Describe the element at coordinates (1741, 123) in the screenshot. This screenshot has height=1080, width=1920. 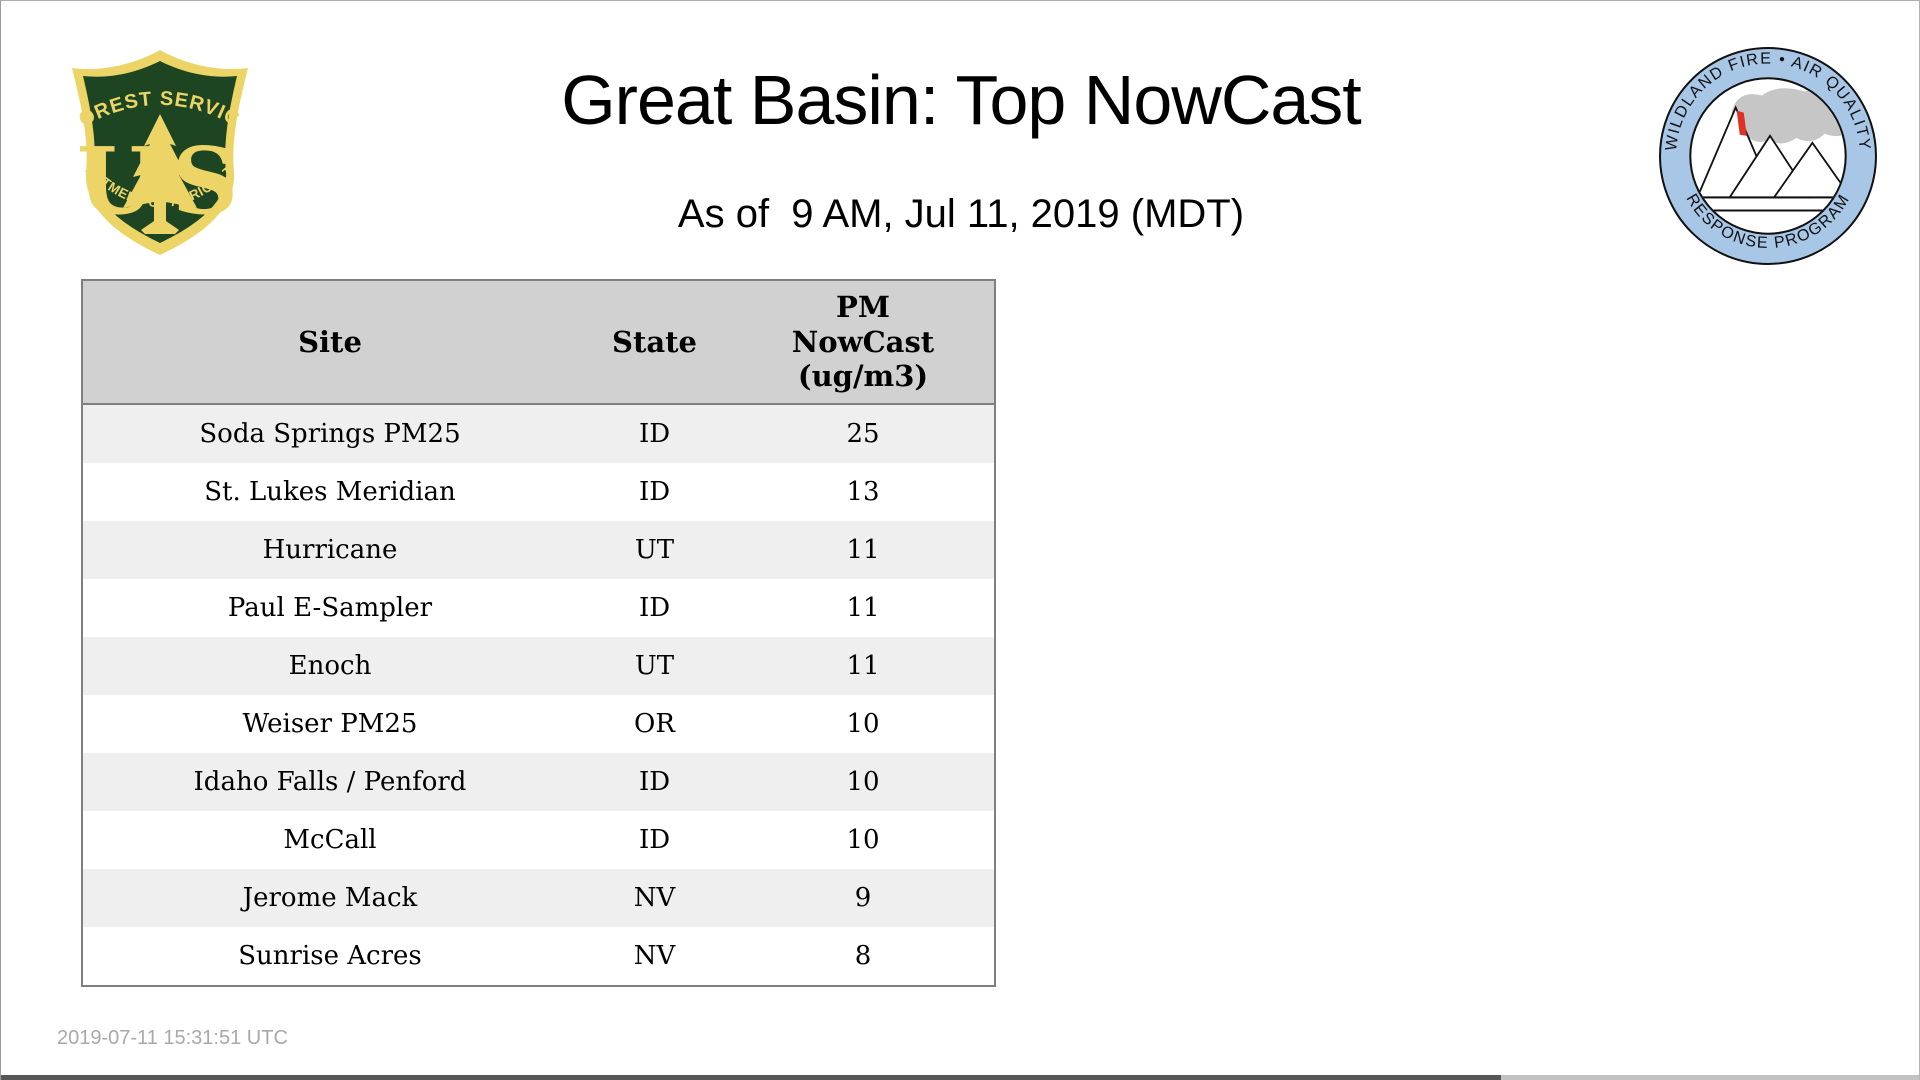
I see `flame-icon` at that location.